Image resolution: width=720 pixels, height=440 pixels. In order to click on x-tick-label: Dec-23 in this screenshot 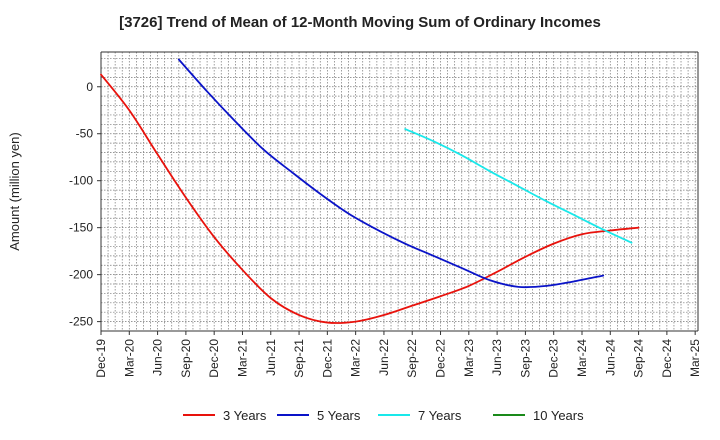, I will do `click(554, 358)`.